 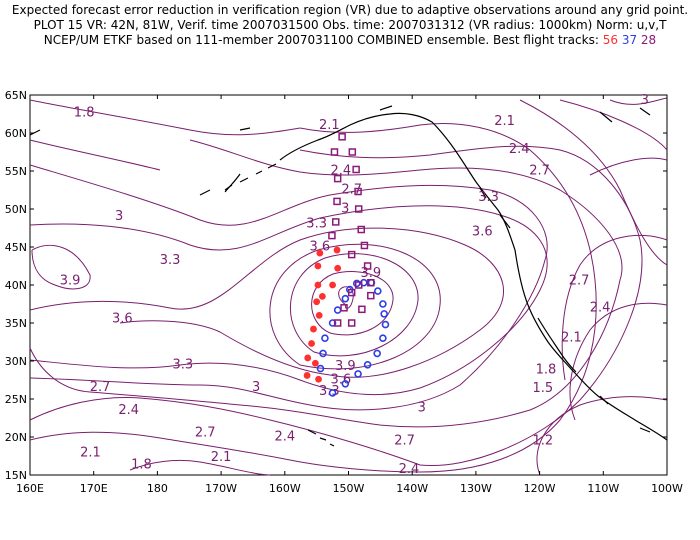 I want to click on lat-label: 30N, so click(x=16, y=361).